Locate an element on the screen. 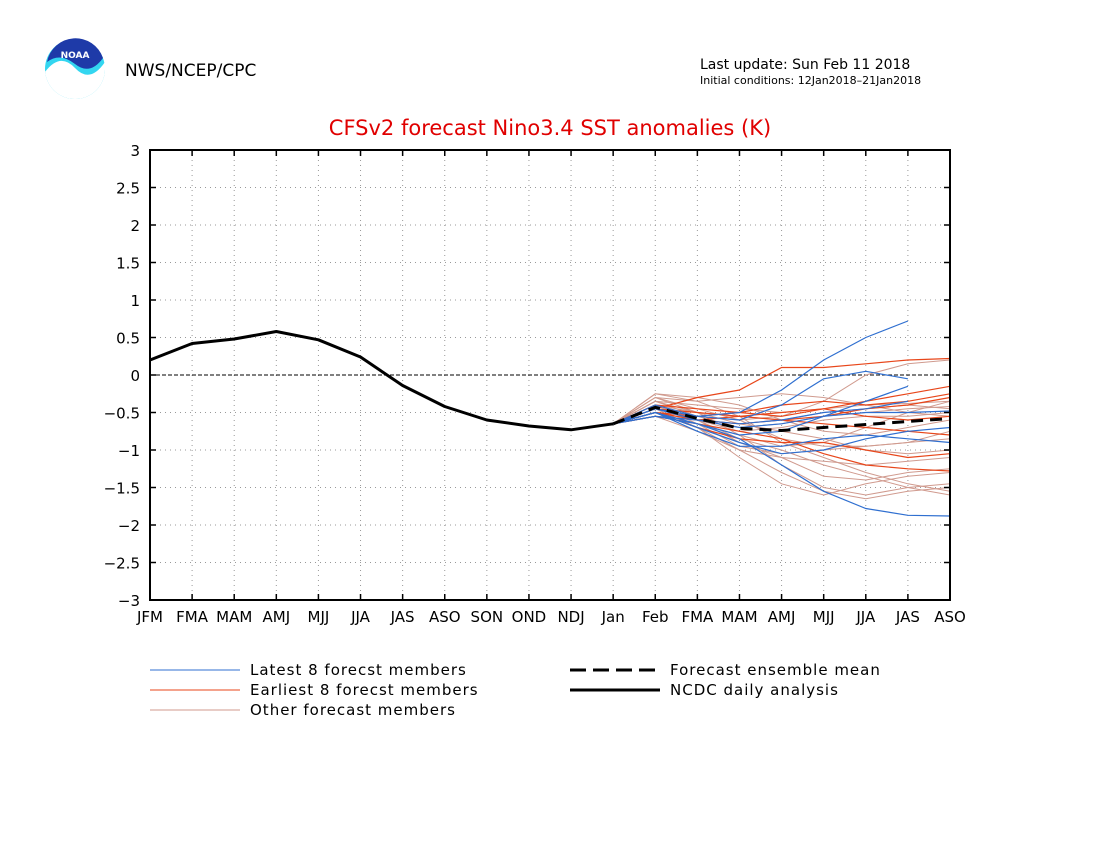 The width and height of the screenshot is (1100, 855). noaa-logo-icon: NOAA is located at coordinates (75, 68).